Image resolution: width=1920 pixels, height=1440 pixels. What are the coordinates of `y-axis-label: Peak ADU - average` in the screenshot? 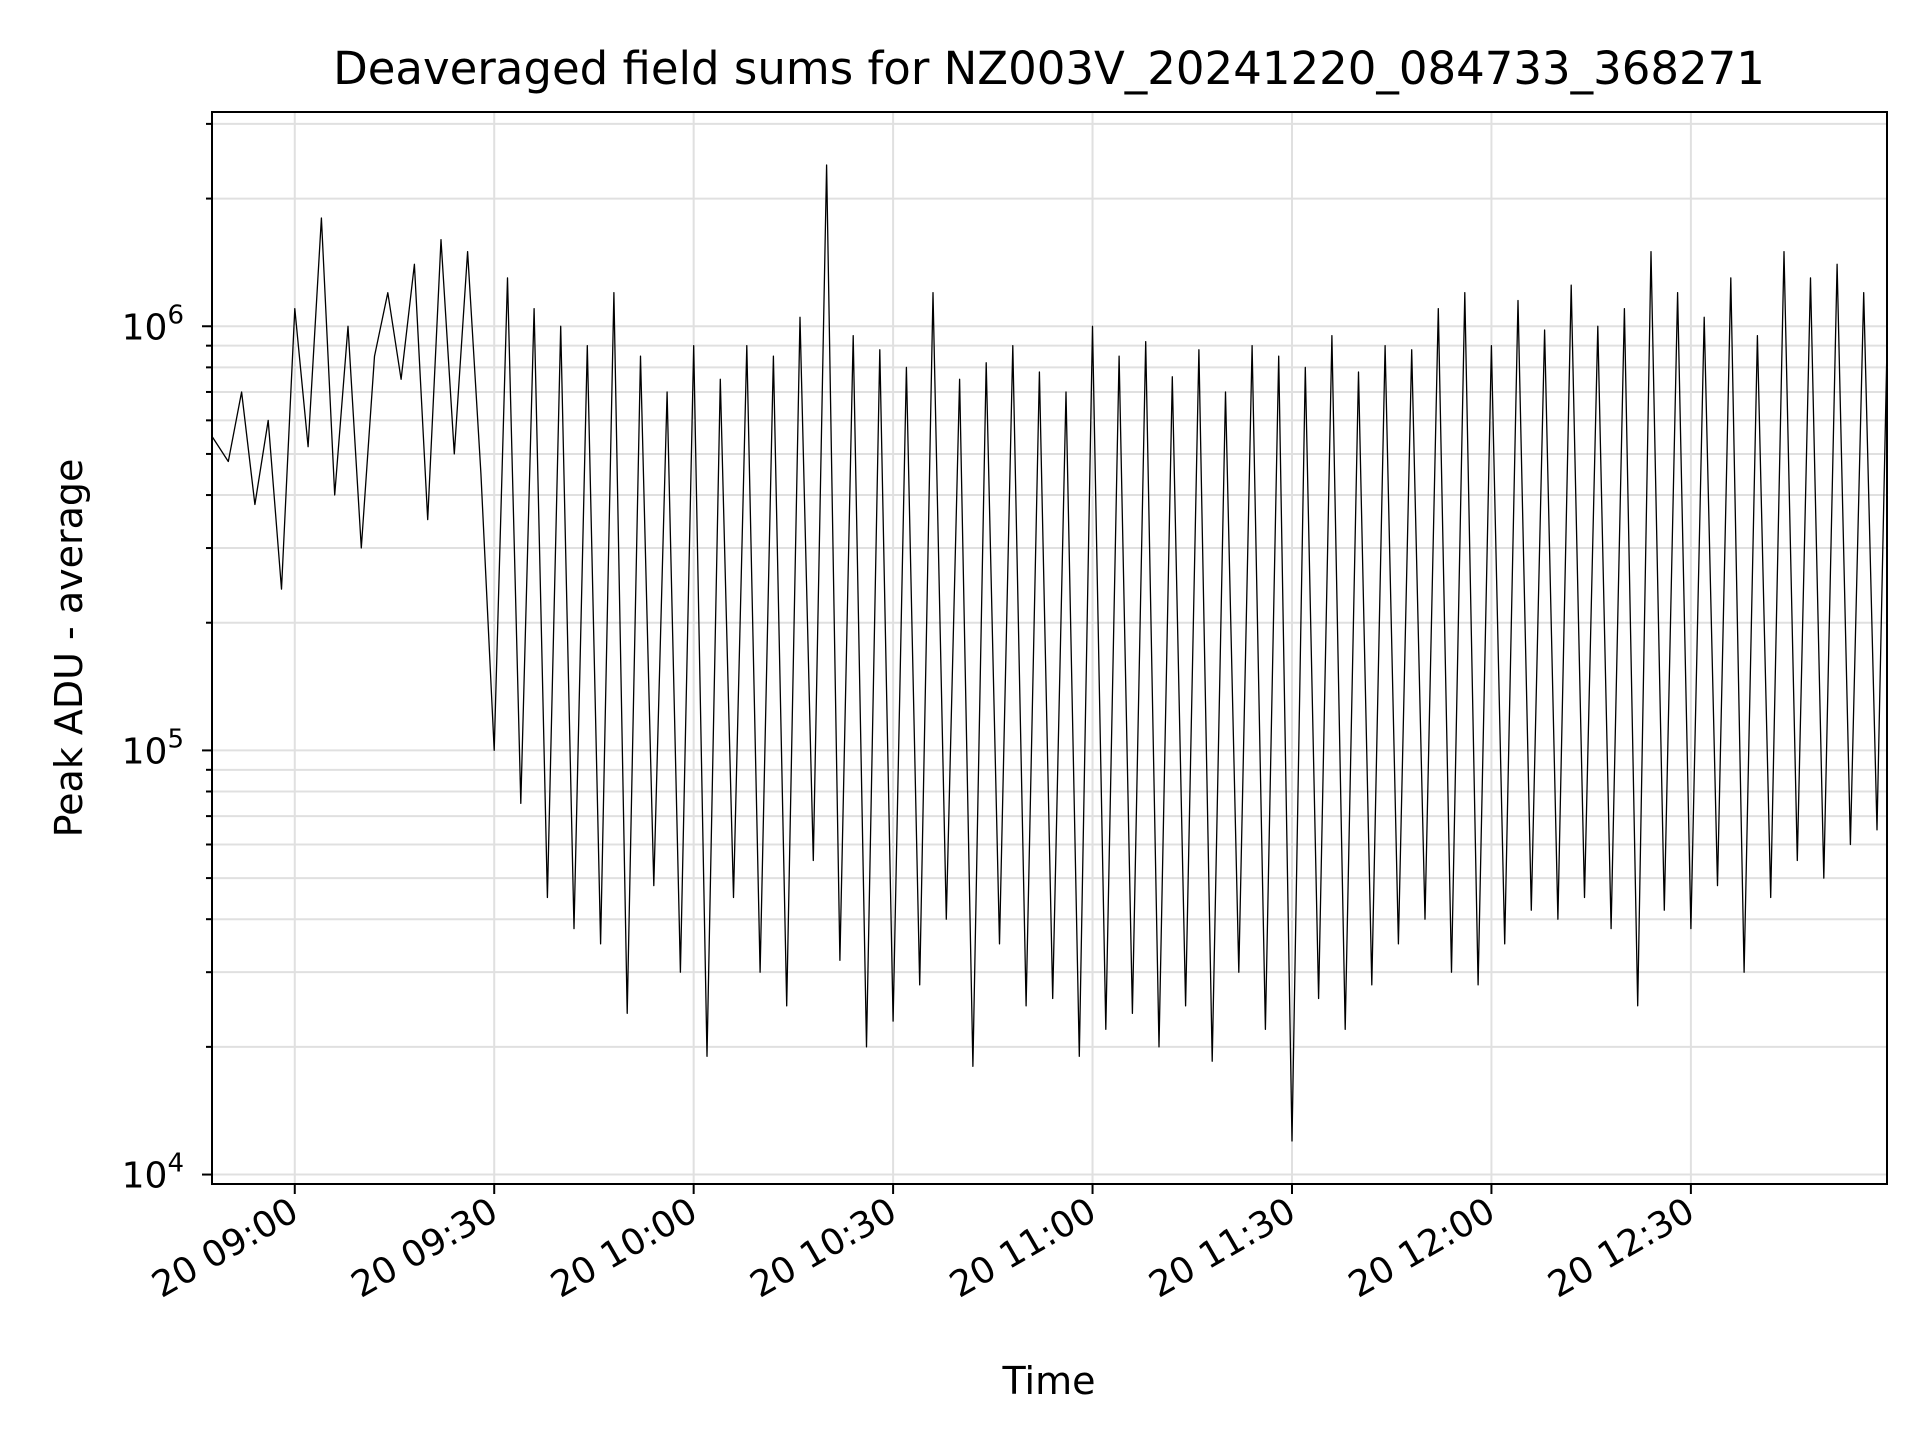 It's located at (69, 648).